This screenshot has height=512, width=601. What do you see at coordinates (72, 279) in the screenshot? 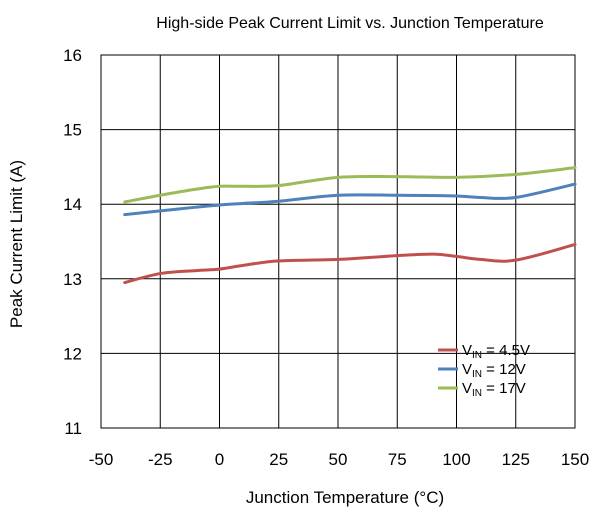
I see `y-tick-label: 13` at bounding box center [72, 279].